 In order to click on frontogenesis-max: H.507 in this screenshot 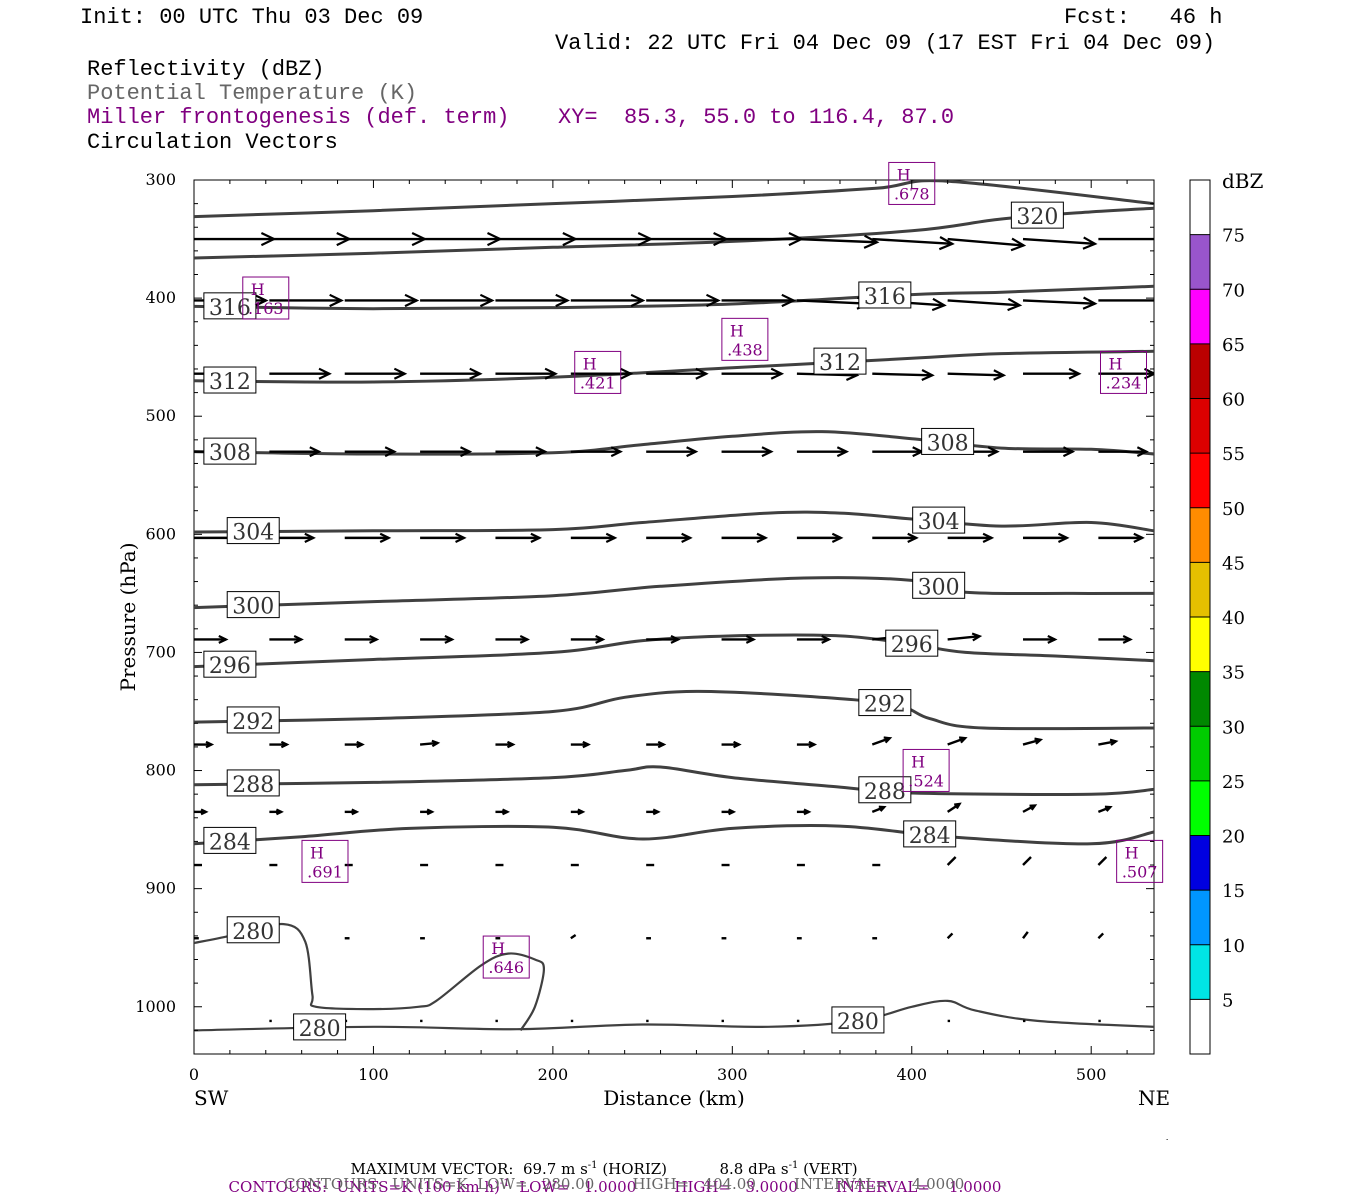, I will do `click(1140, 861)`.